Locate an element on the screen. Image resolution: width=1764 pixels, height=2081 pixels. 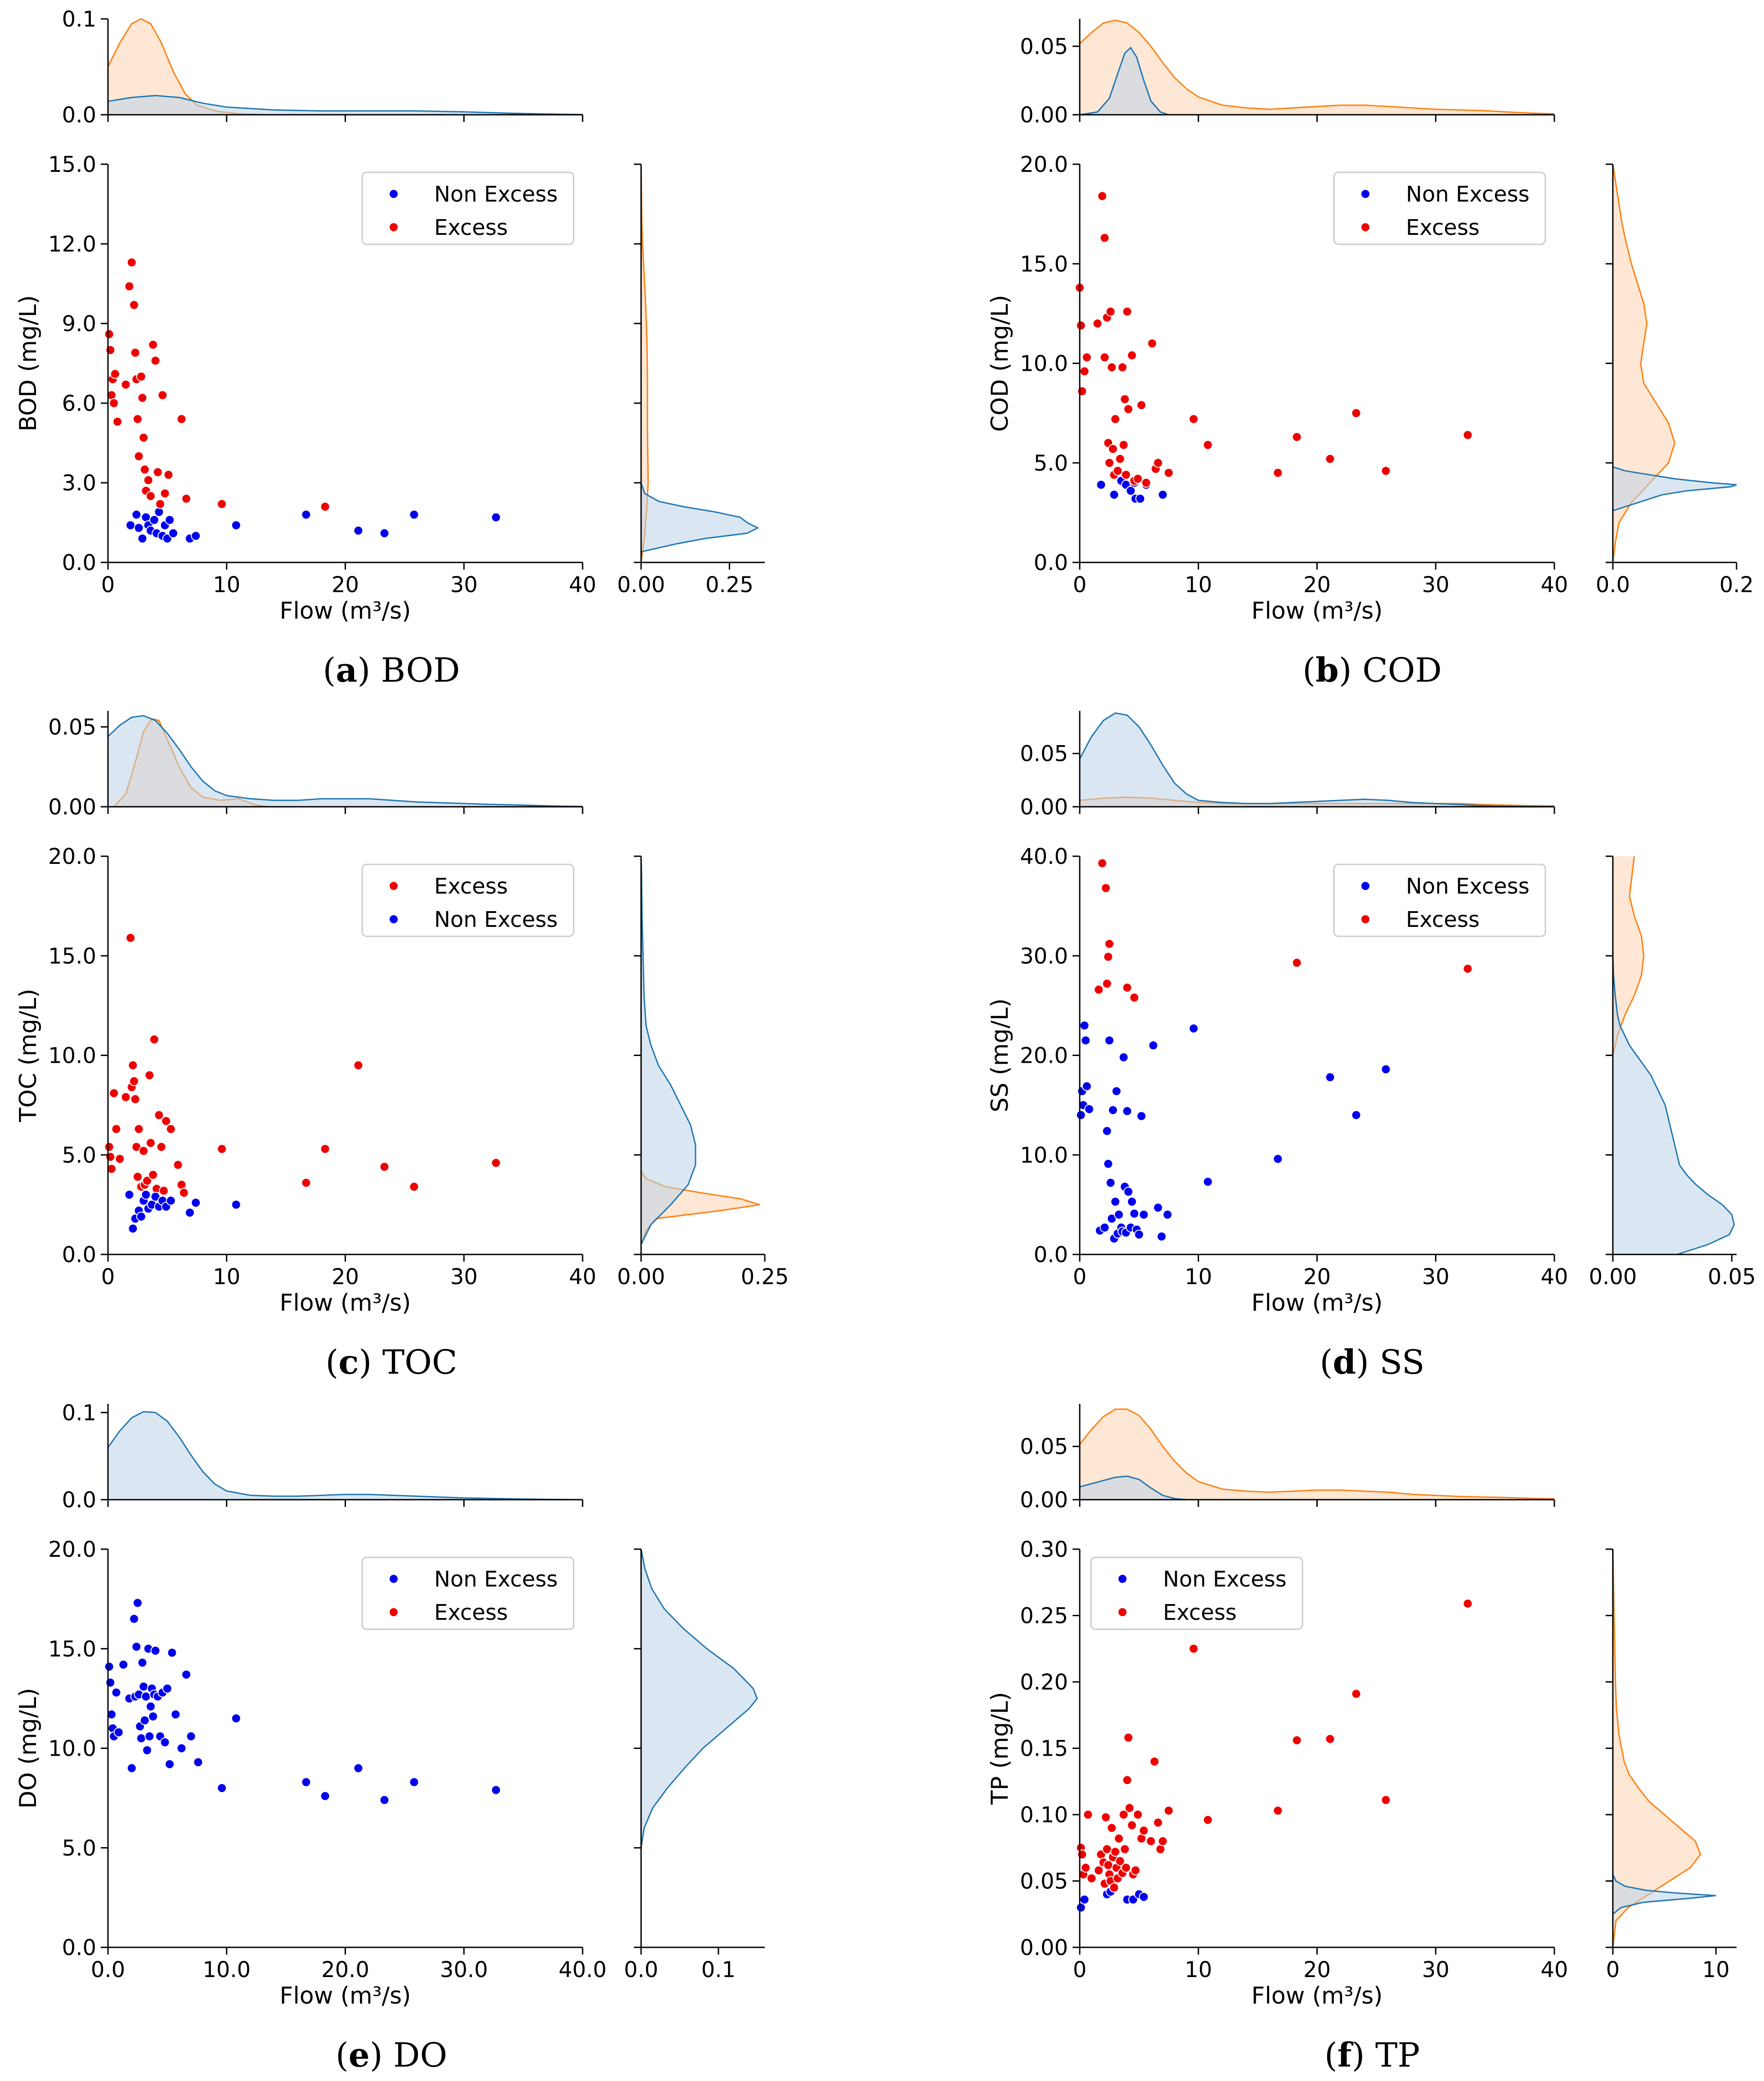
right-kde-non-excess-line is located at coordinates (1673, 1105).